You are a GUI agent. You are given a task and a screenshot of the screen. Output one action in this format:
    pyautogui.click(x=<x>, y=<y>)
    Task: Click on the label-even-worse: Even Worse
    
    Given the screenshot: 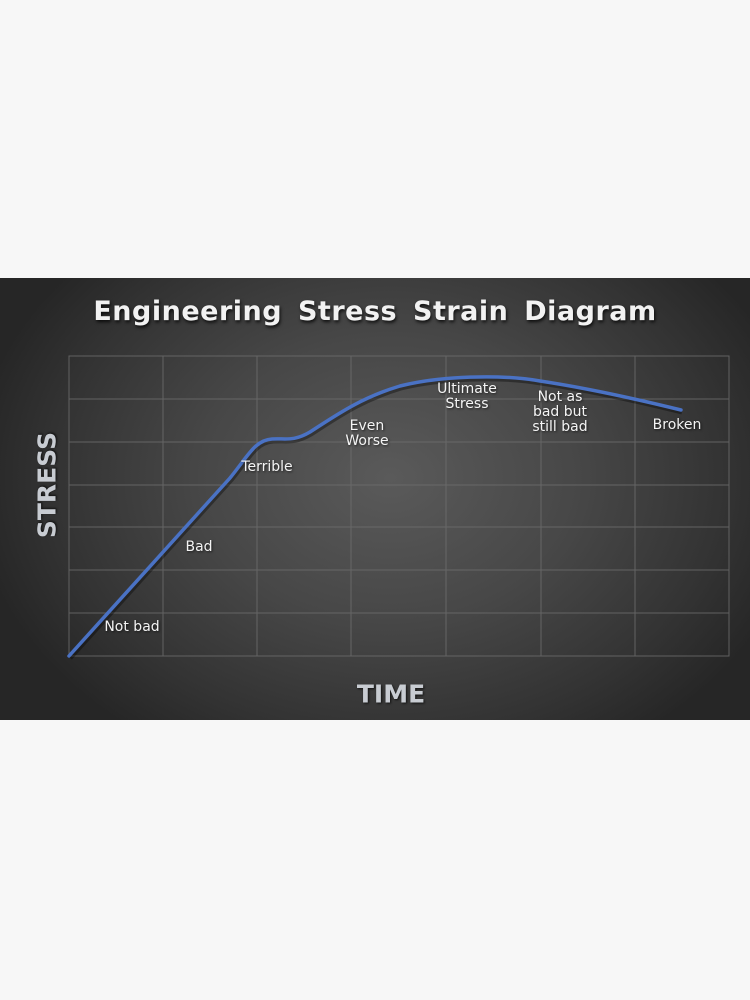 What is the action you would take?
    pyautogui.click(x=367, y=433)
    